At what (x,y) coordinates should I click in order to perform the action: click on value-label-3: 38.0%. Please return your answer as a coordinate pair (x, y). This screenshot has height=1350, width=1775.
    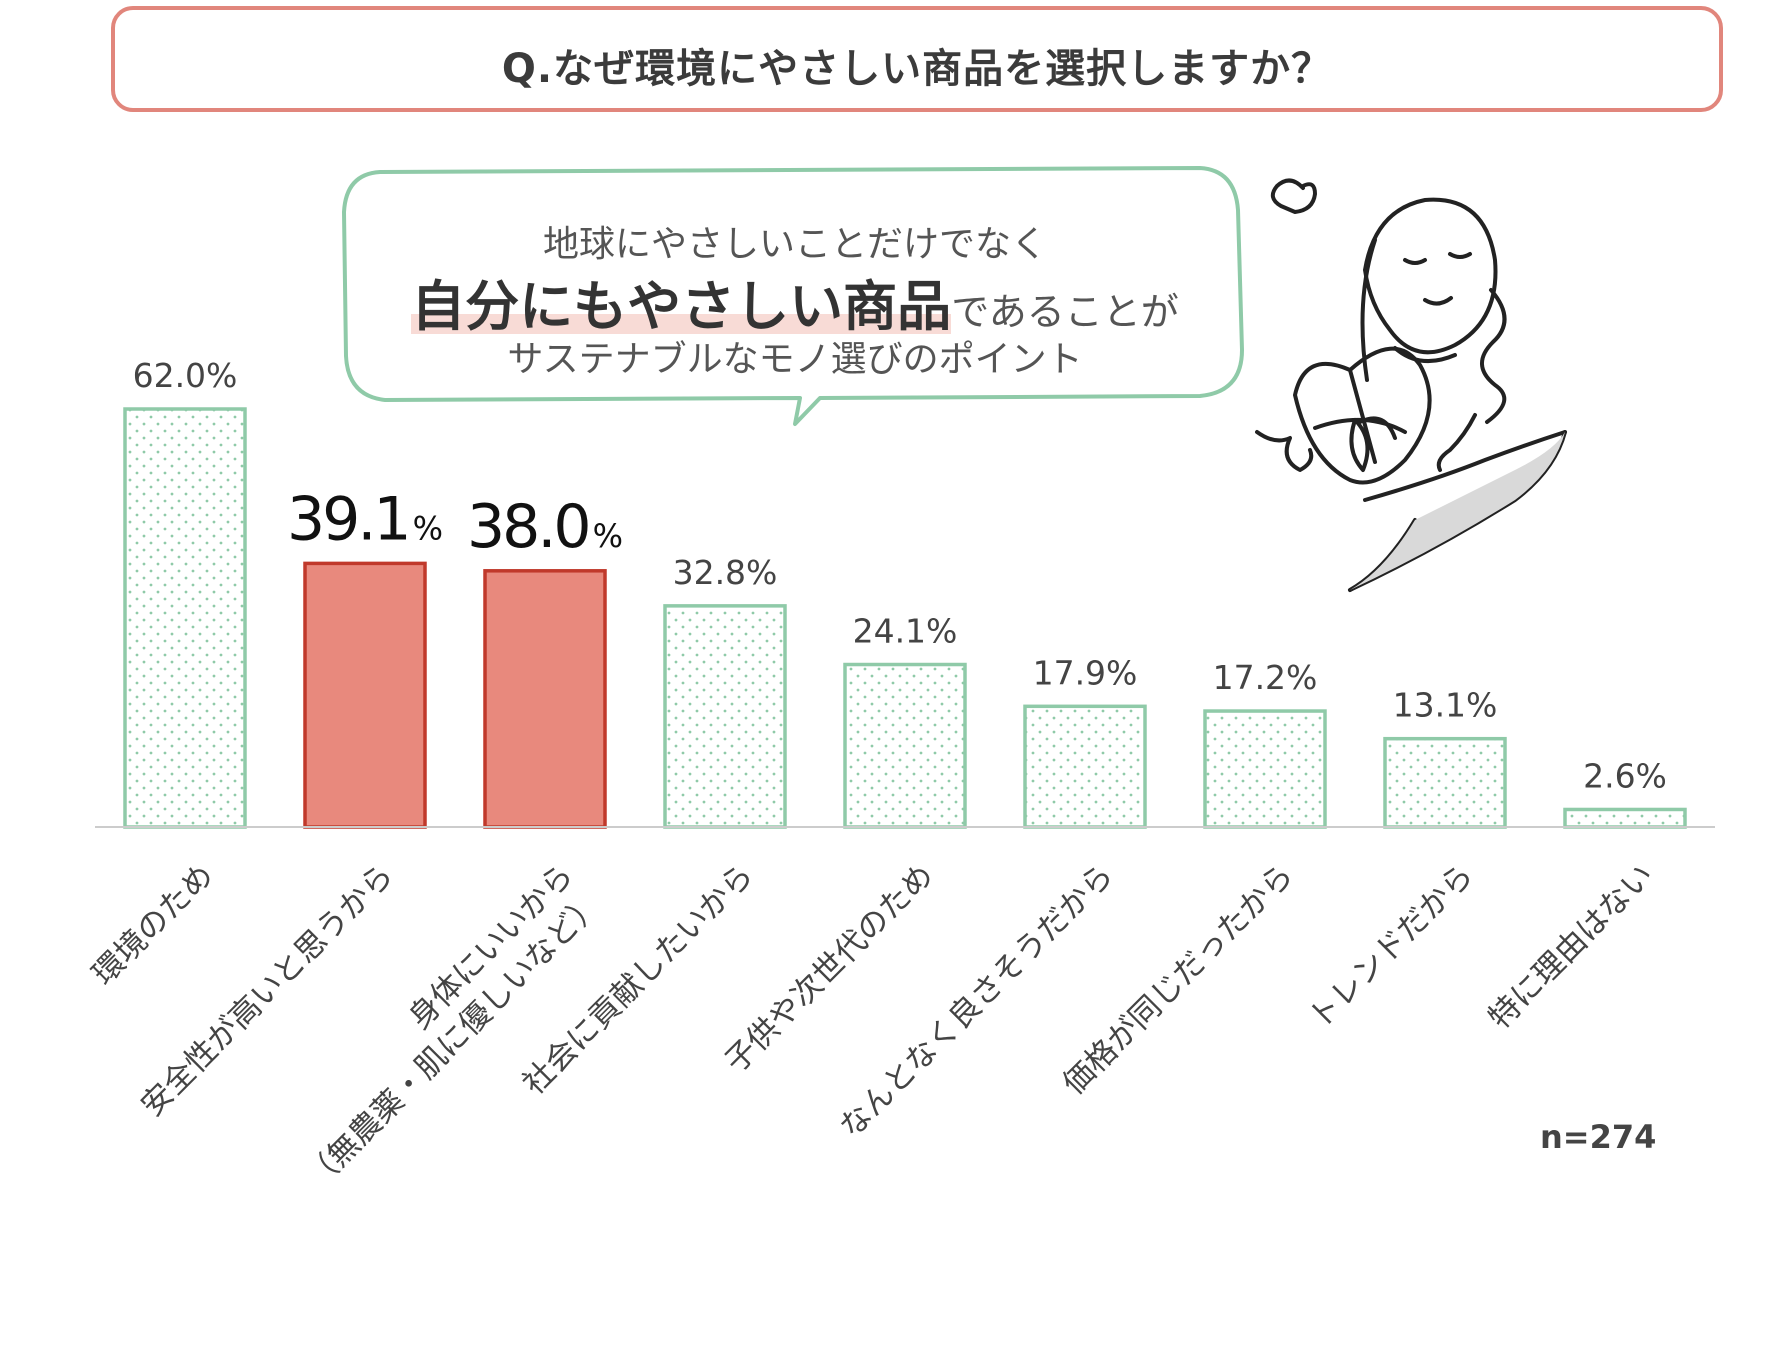
    Looking at the image, I should click on (545, 527).